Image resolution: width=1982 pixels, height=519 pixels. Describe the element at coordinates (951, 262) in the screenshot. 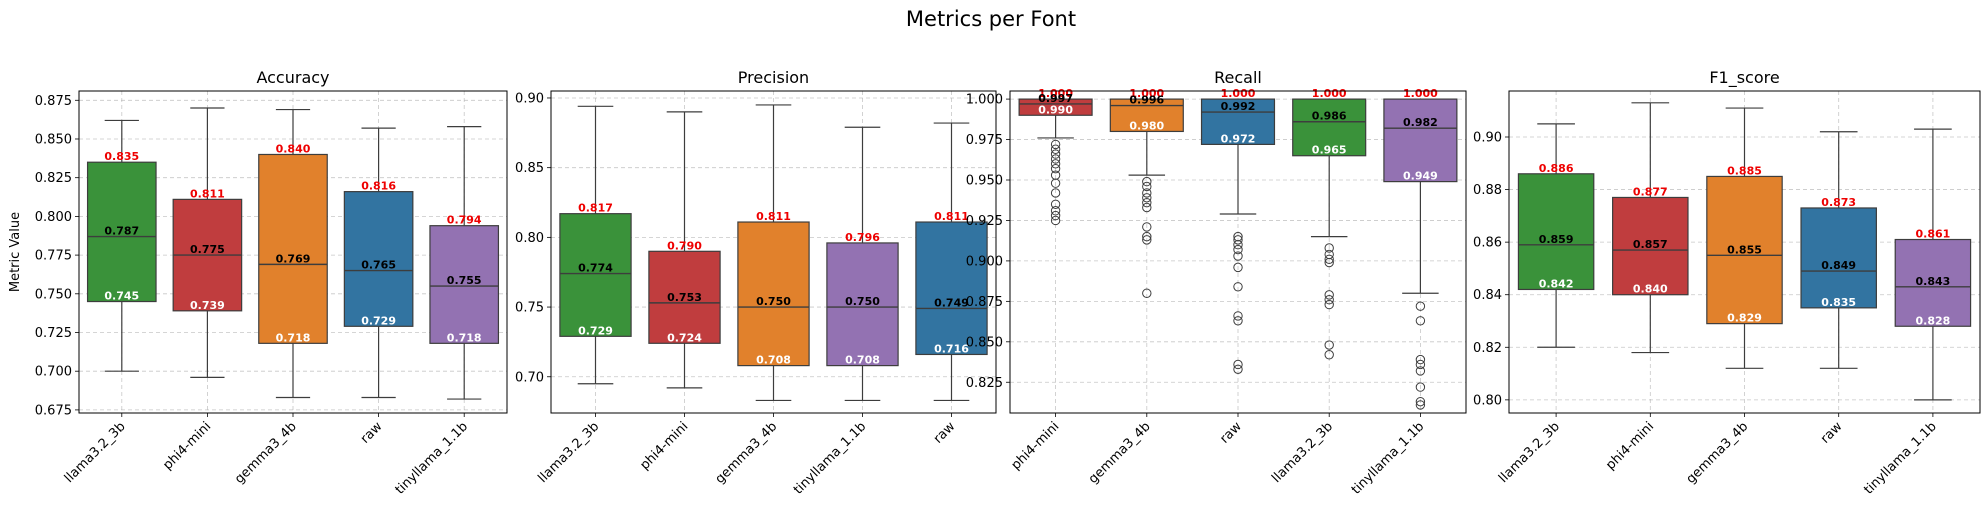

I see `box-raw: 0.811 0.749 0.716` at that location.